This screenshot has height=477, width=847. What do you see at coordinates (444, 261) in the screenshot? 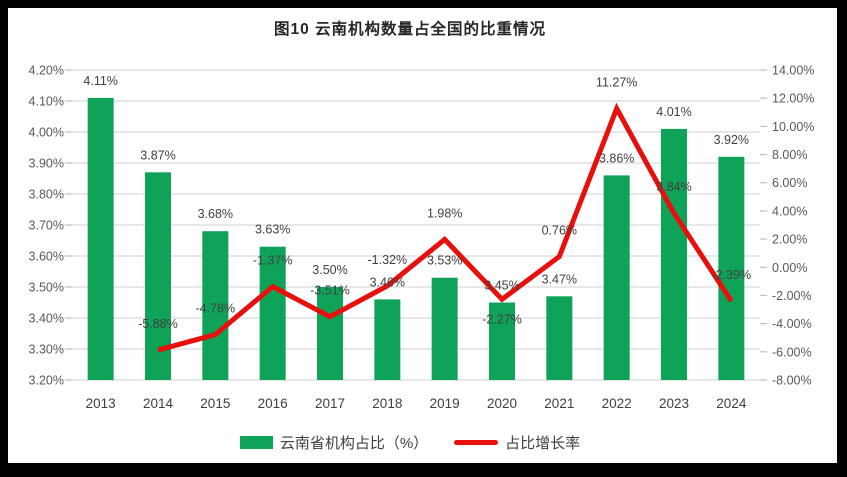
I see `bar-value-label: 3.53%` at bounding box center [444, 261].